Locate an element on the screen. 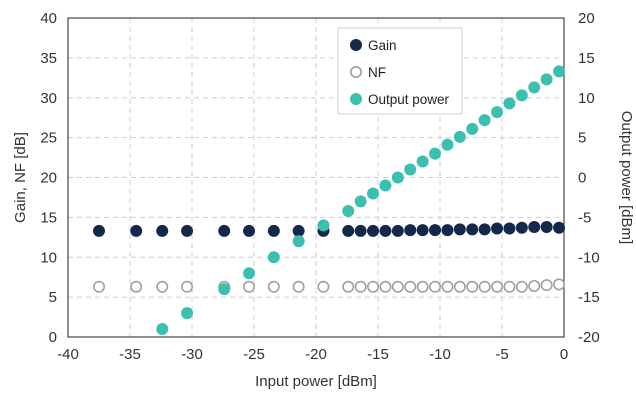  y-tick-label: 20 is located at coordinates (48, 178).